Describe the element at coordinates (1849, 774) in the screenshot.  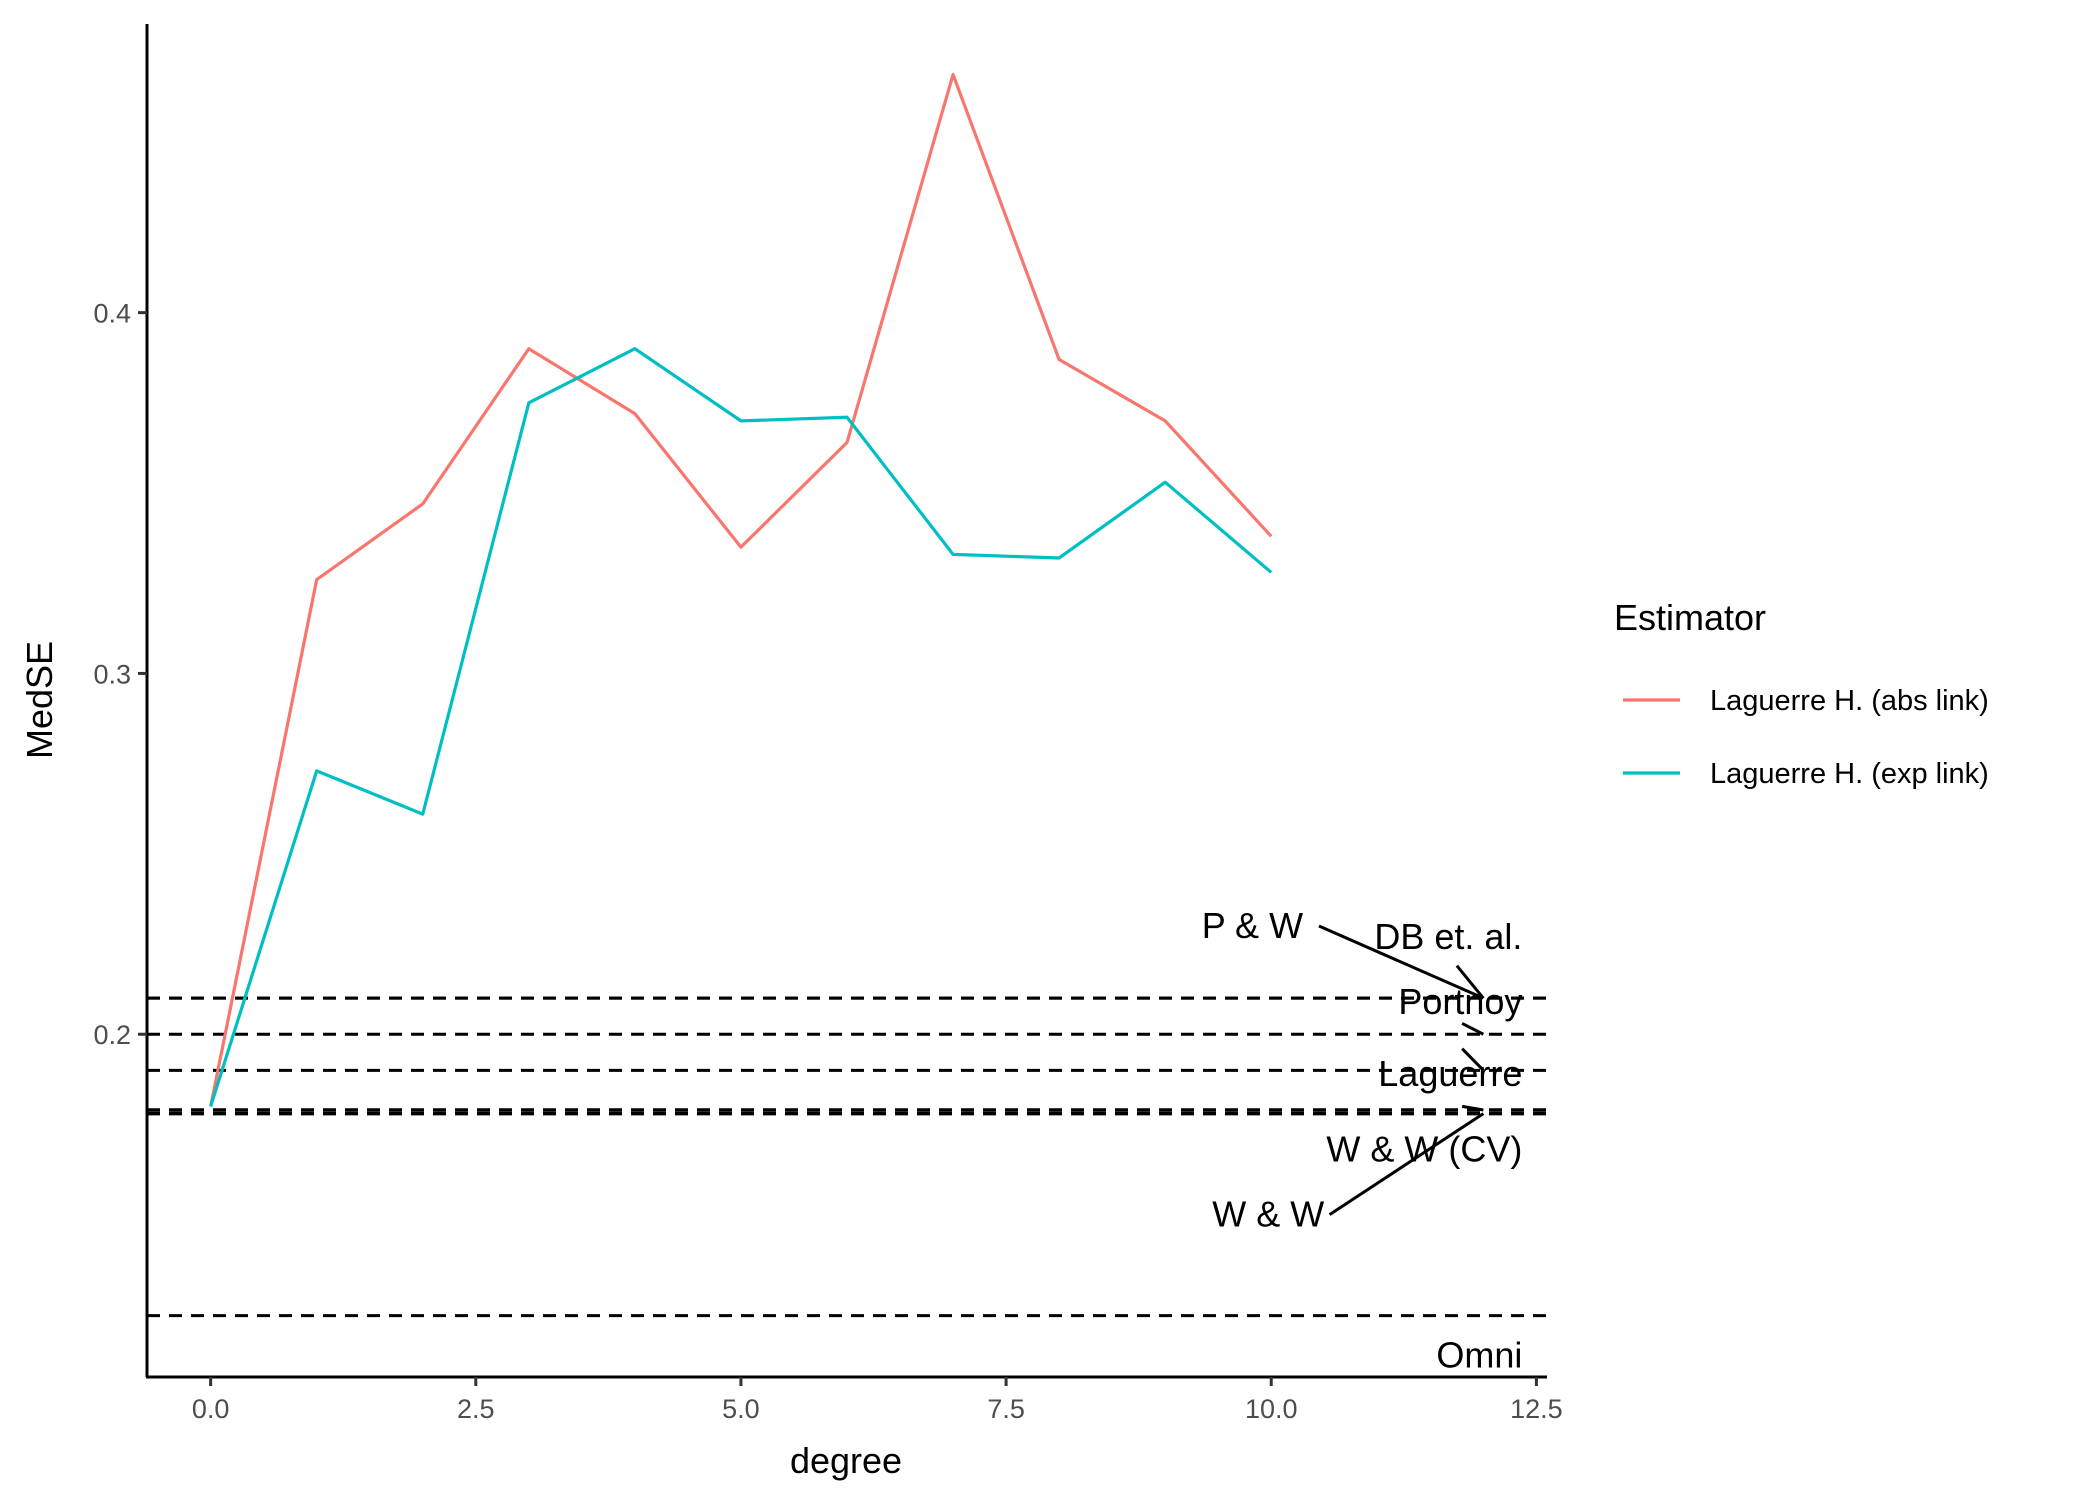
I see `legend-label-1: Laguerre H. (exp link)` at that location.